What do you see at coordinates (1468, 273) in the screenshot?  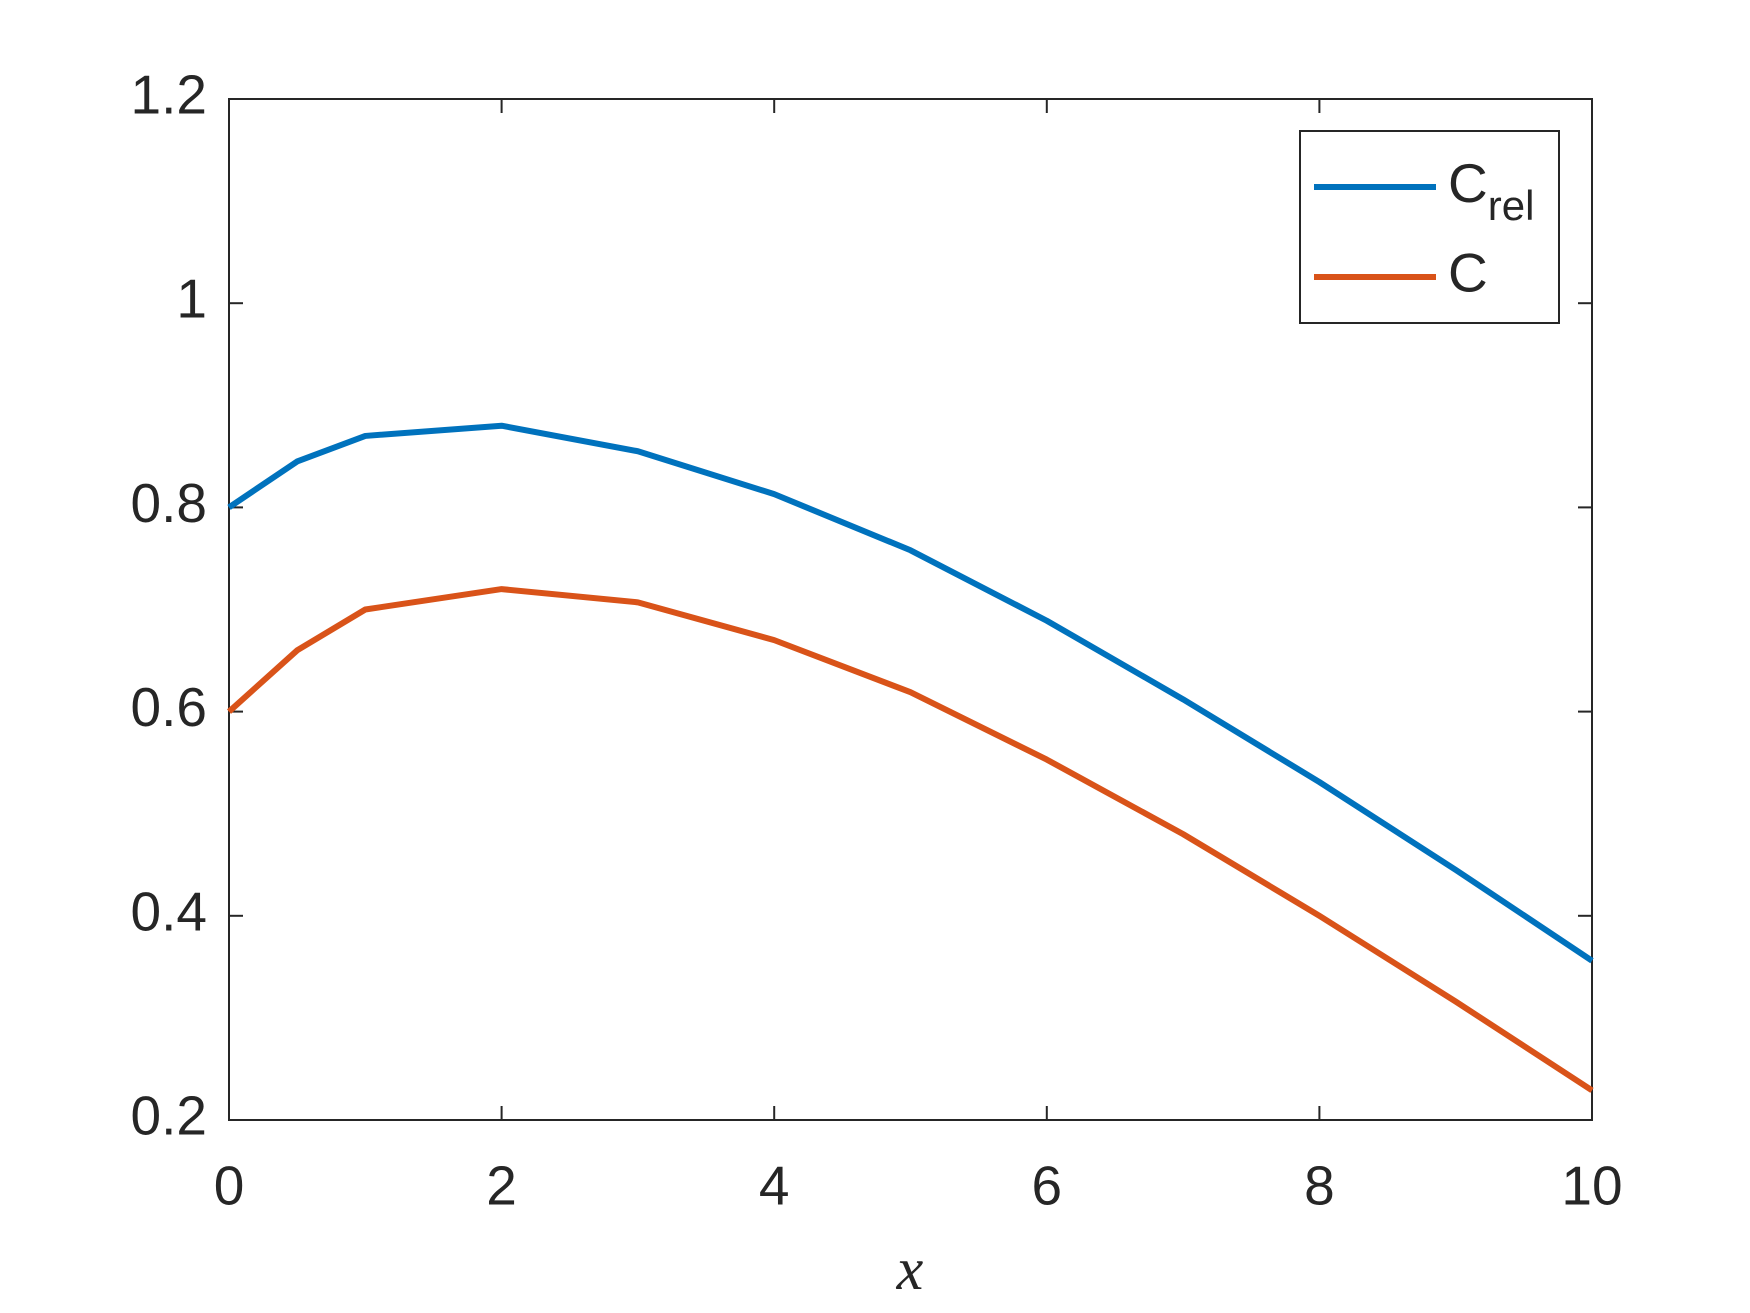 I see `legend-label: C` at bounding box center [1468, 273].